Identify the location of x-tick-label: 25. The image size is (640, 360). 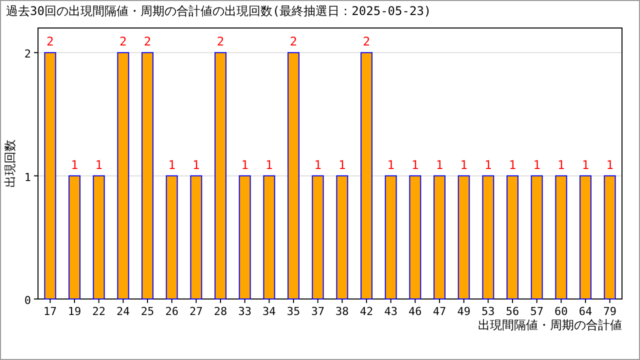
(147, 311).